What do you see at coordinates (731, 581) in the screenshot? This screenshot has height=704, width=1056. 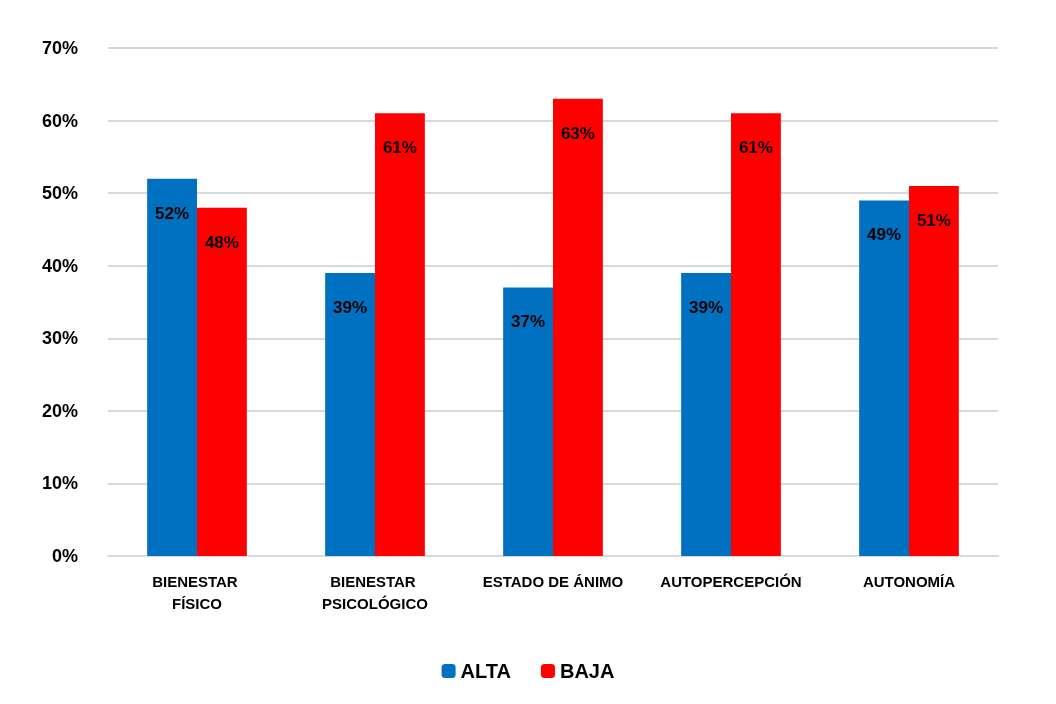 I see `x-tick-label: AUTOPERCEPCIÓN` at bounding box center [731, 581].